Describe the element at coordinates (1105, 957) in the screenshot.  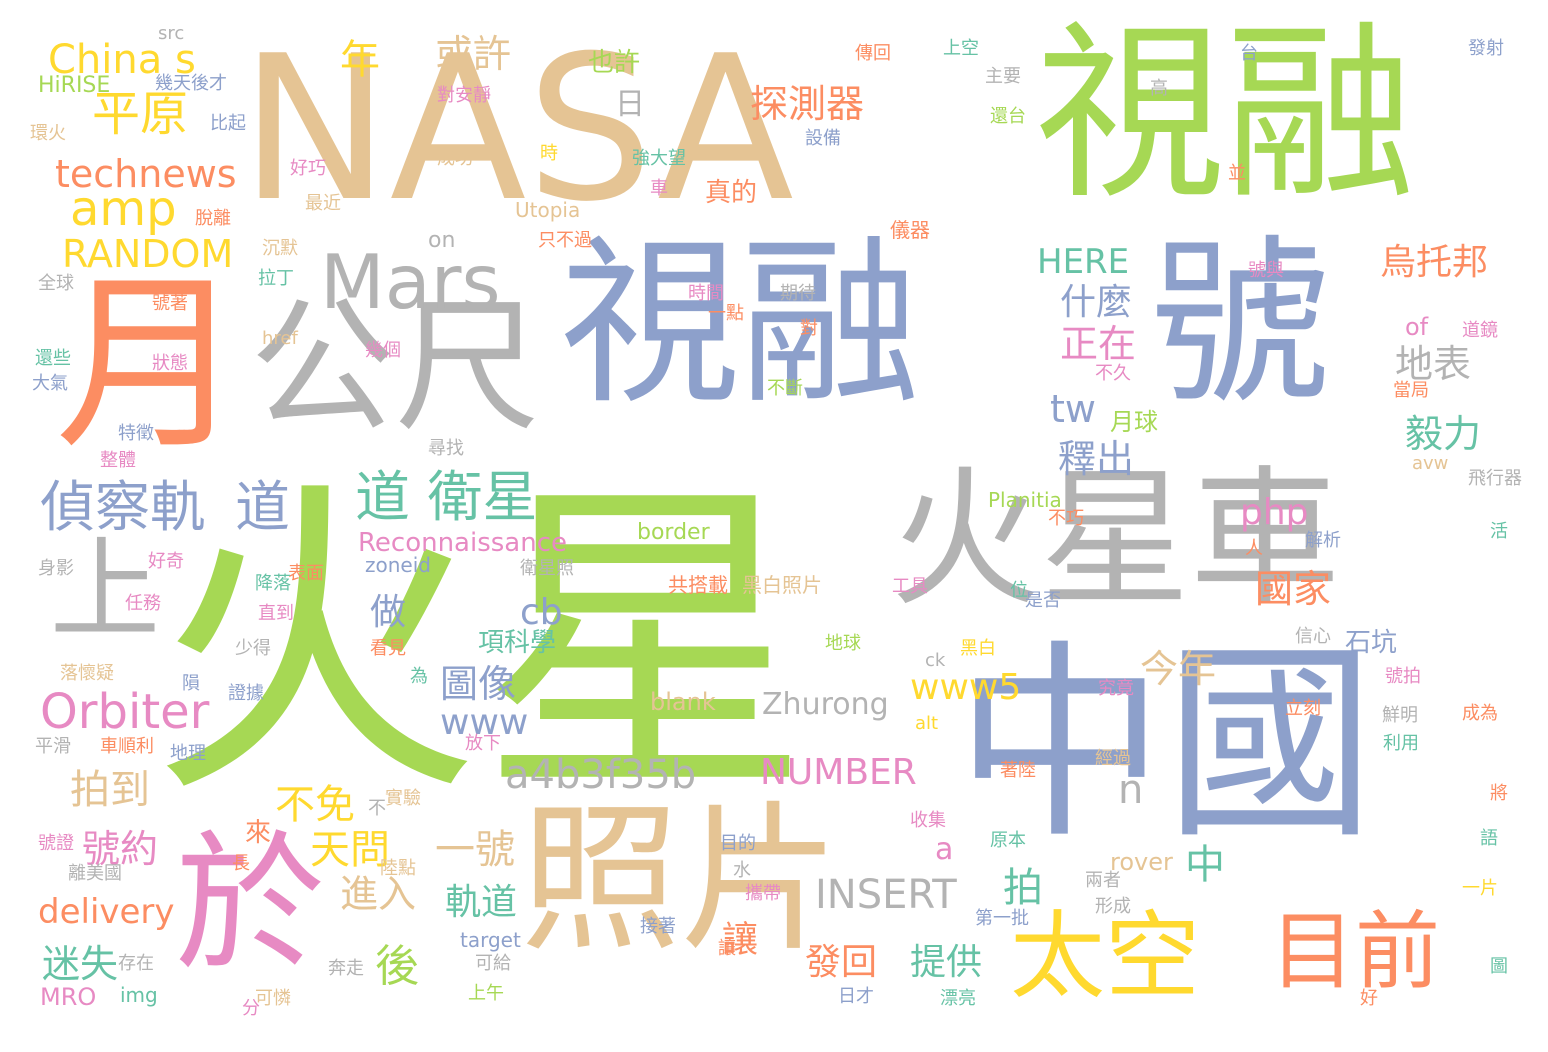
I see `cloud-word: 太空` at that location.